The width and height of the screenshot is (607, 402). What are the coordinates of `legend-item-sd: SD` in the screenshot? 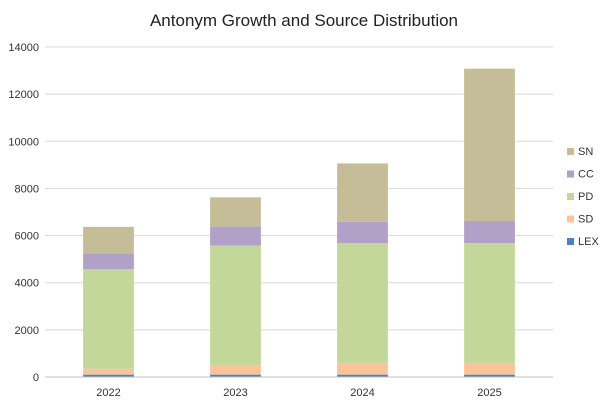 It's located at (580, 220).